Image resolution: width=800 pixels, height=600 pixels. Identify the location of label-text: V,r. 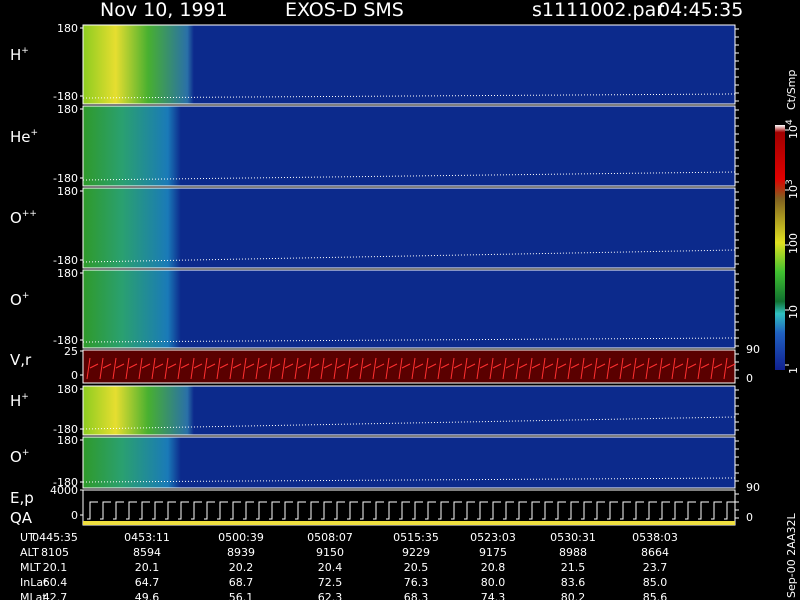
(21, 360).